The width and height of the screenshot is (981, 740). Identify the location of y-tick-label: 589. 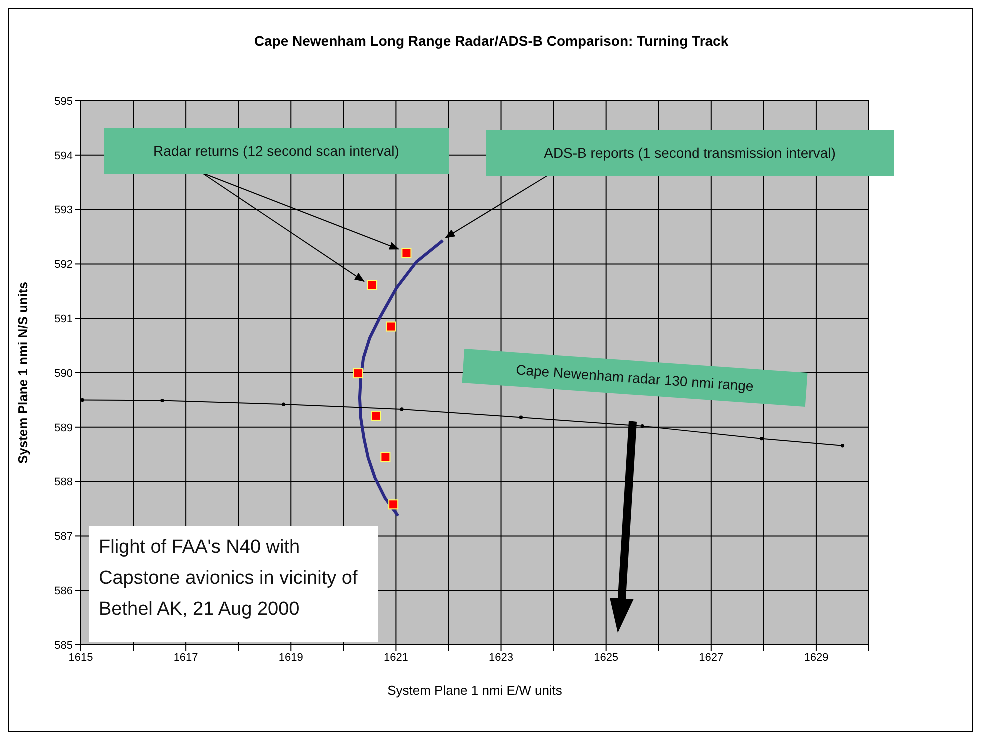
(63, 428).